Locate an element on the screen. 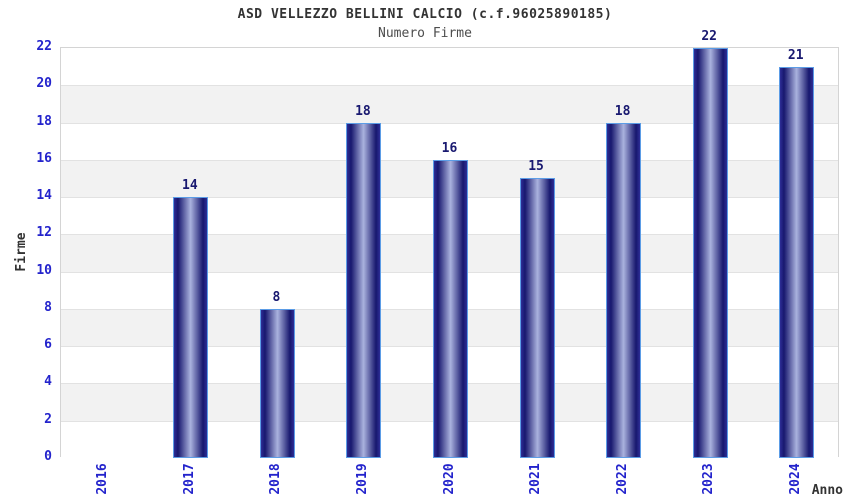 This screenshot has width=850, height=500. bar-2024 is located at coordinates (797, 262).